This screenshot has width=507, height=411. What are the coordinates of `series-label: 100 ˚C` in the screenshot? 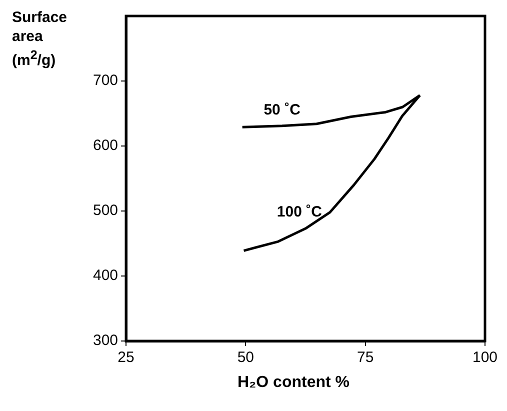 It's located at (299, 211).